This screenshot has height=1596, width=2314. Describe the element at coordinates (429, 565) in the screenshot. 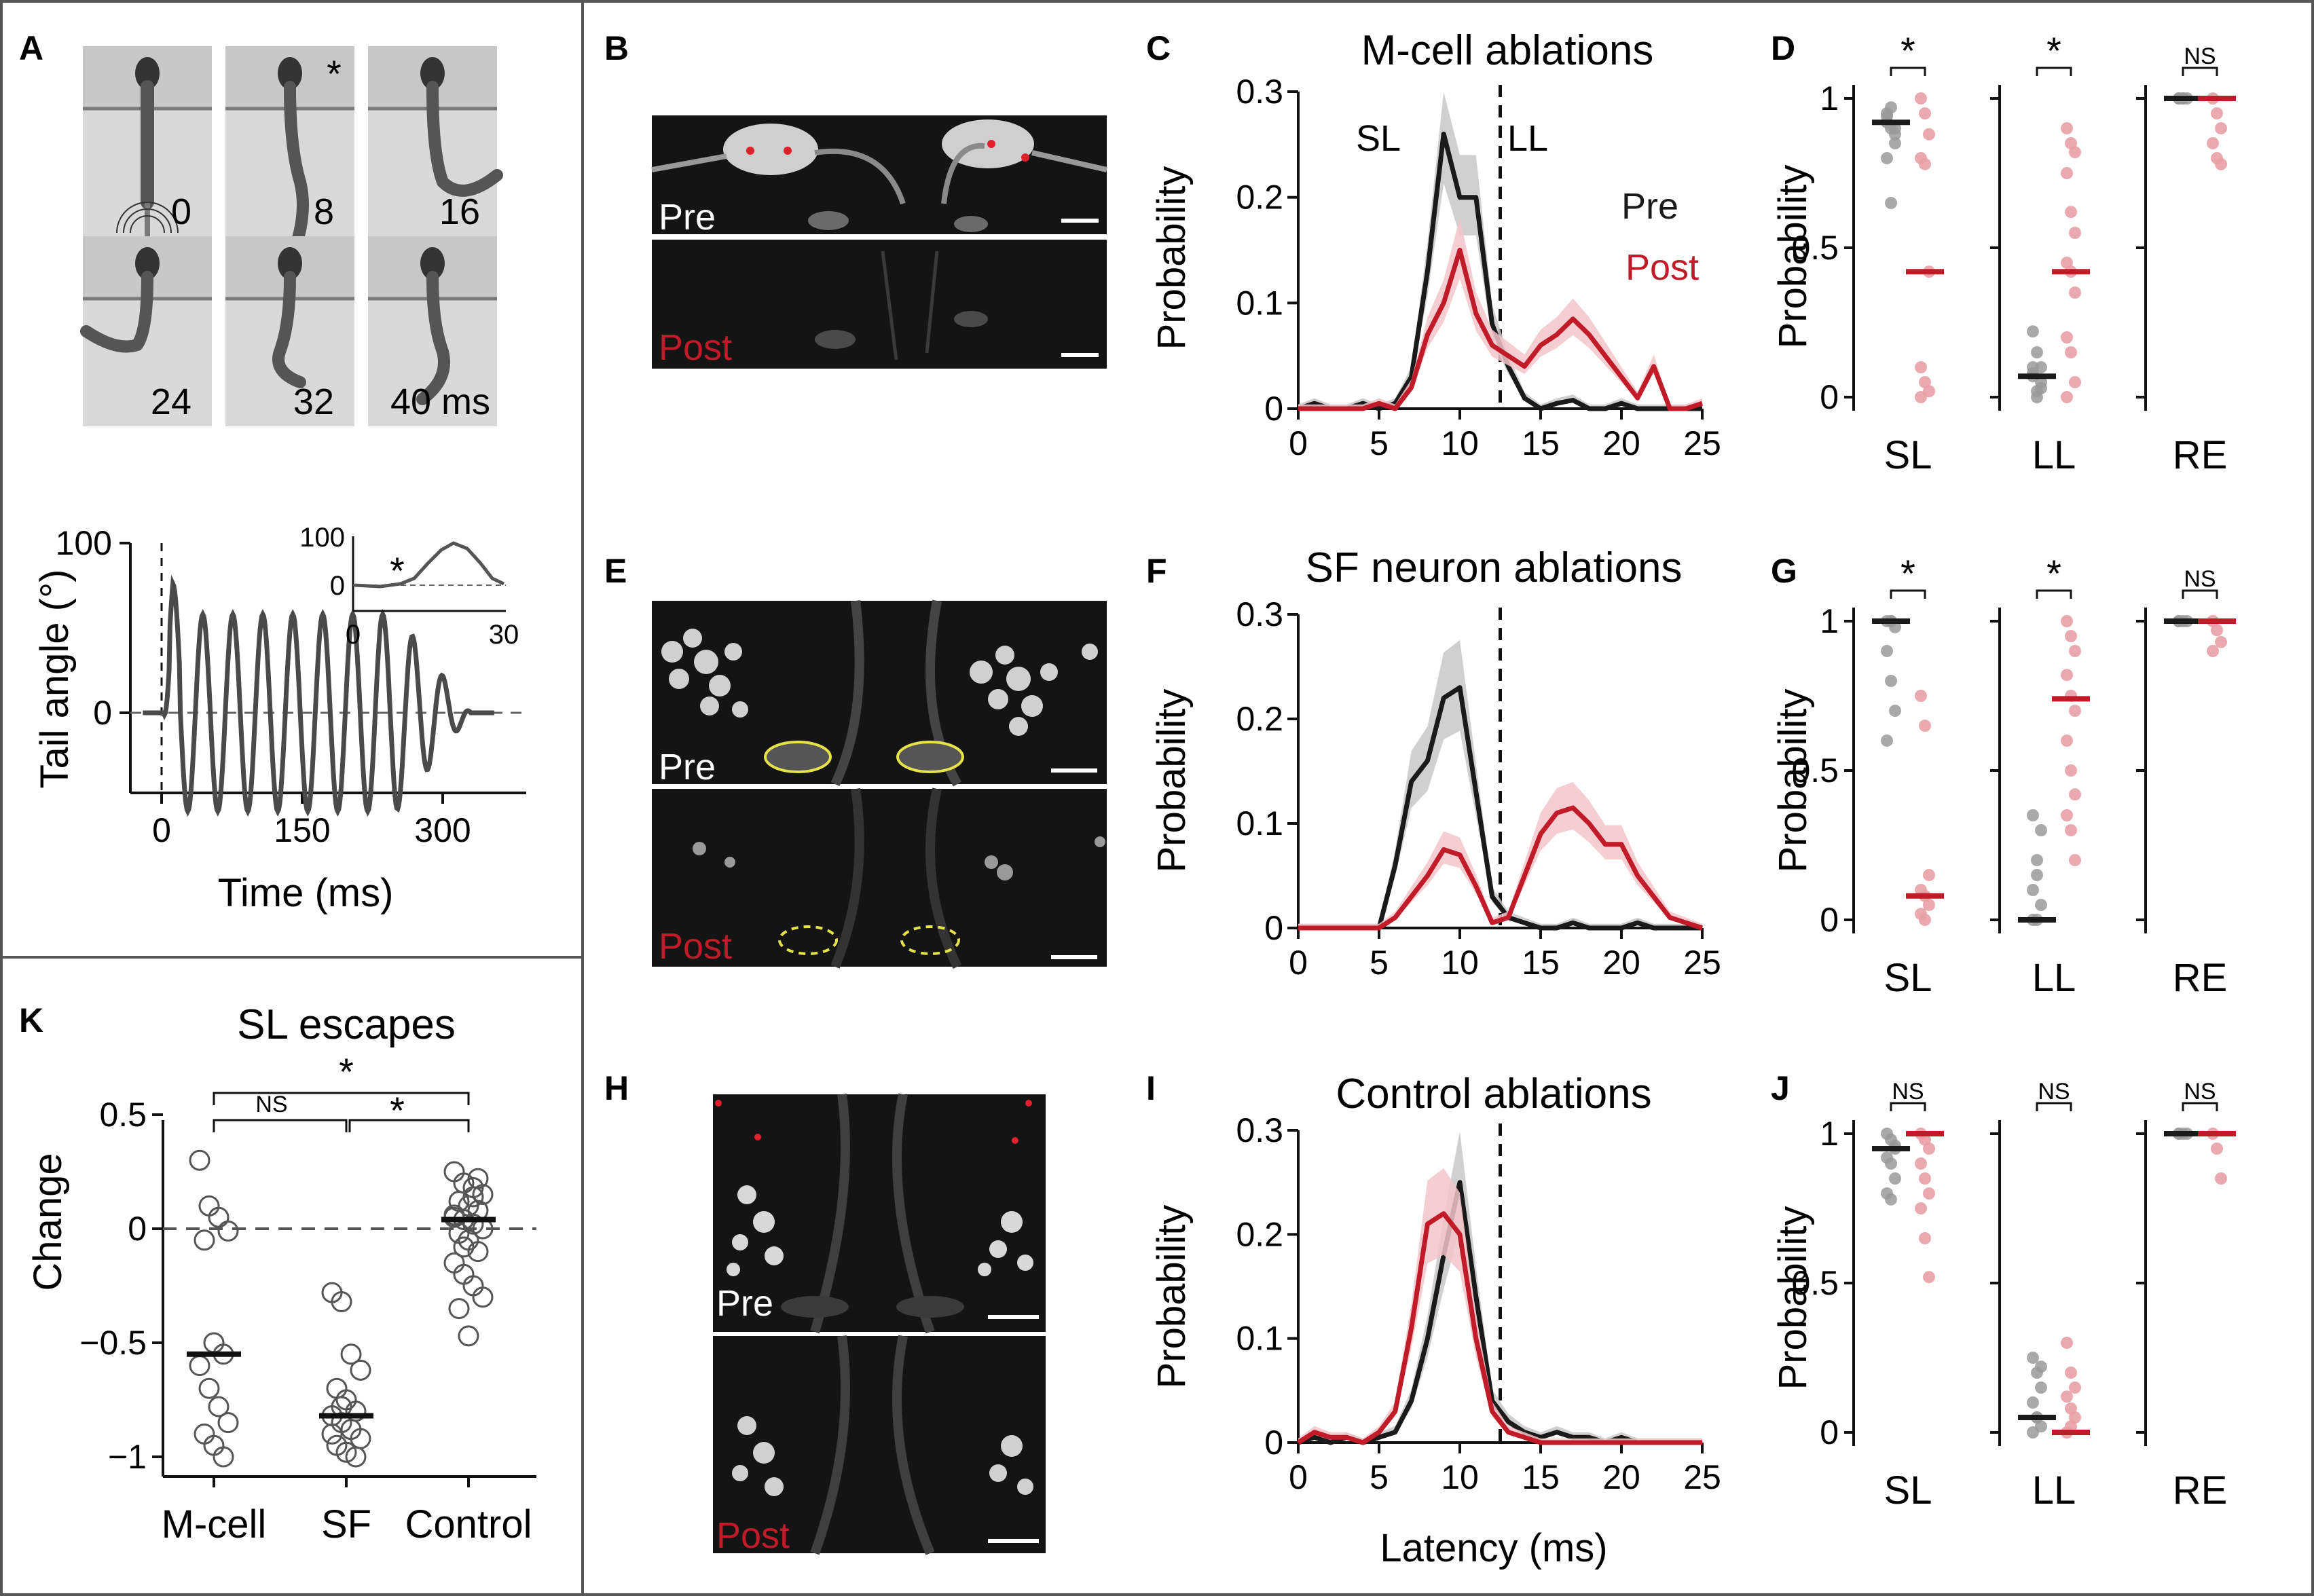

I see `inset-trace` at that location.